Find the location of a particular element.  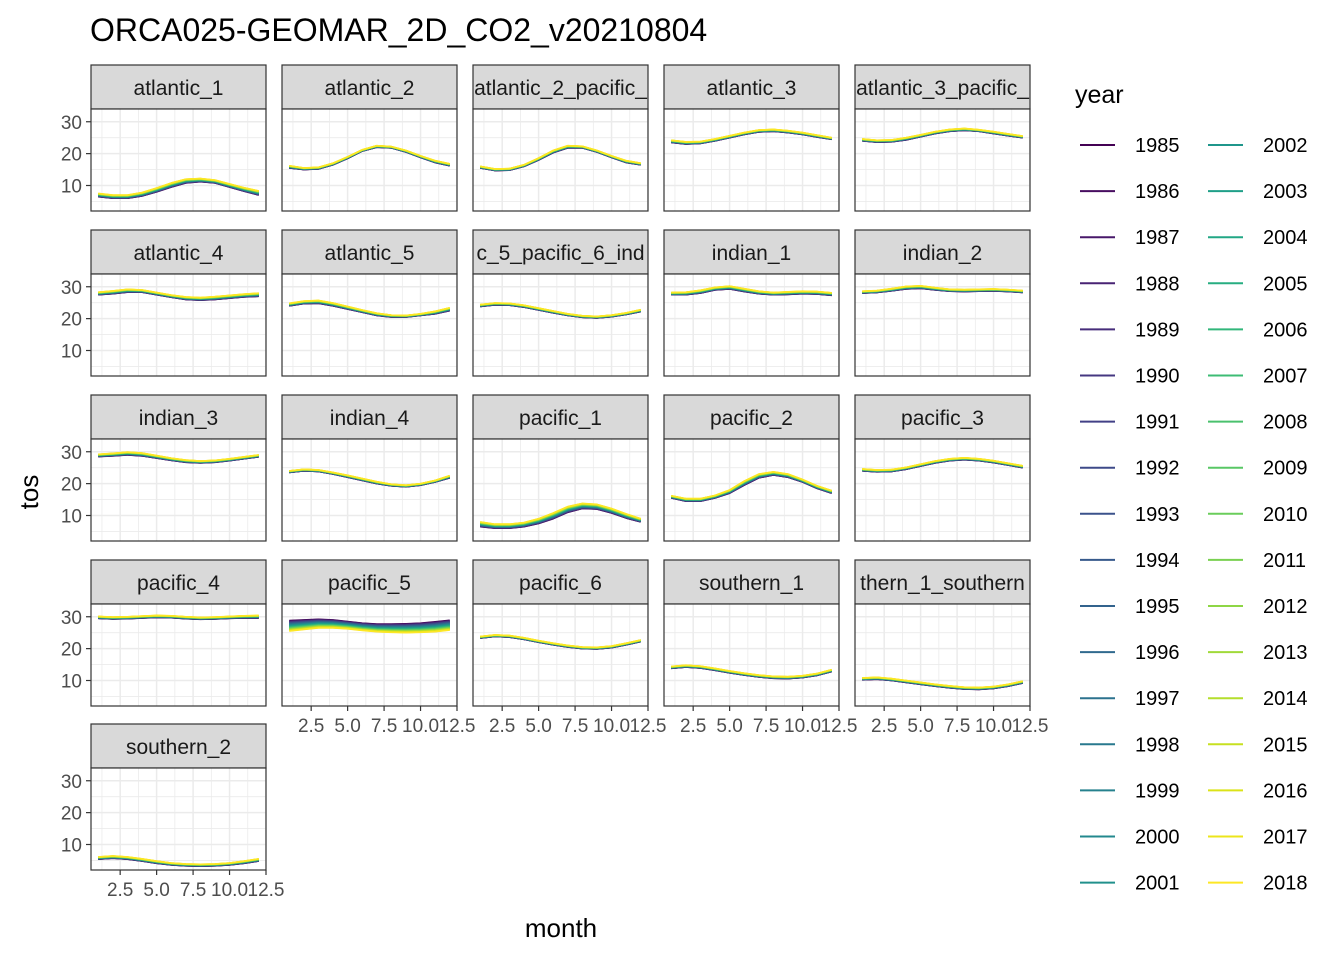

facet-strip-label: pacific_3 is located at coordinates (942, 418).